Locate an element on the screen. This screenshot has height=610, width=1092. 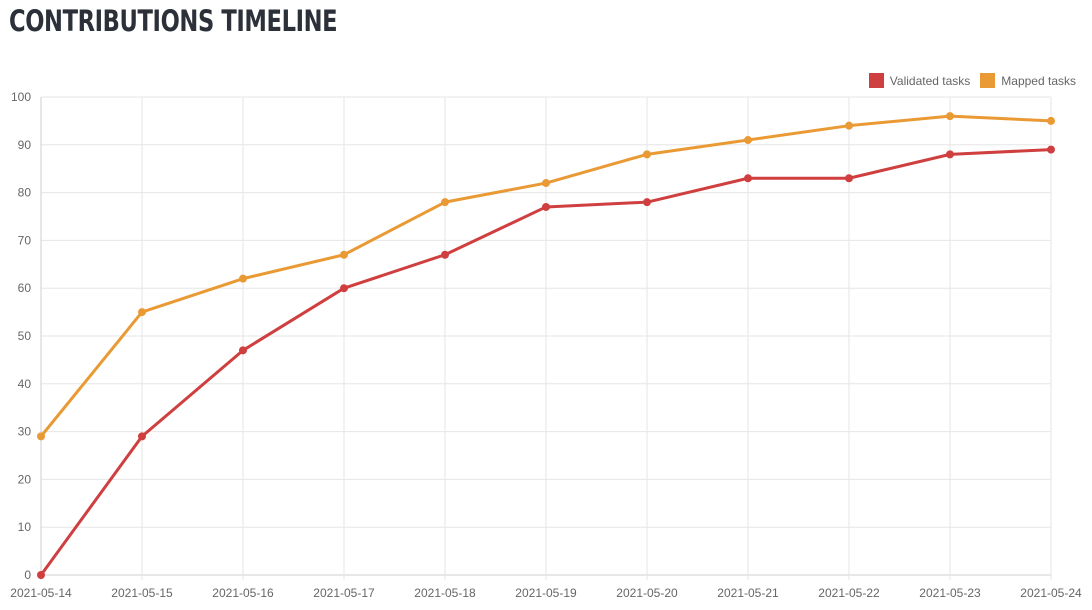
x-tick-label: 2021-05-20 is located at coordinates (647, 593).